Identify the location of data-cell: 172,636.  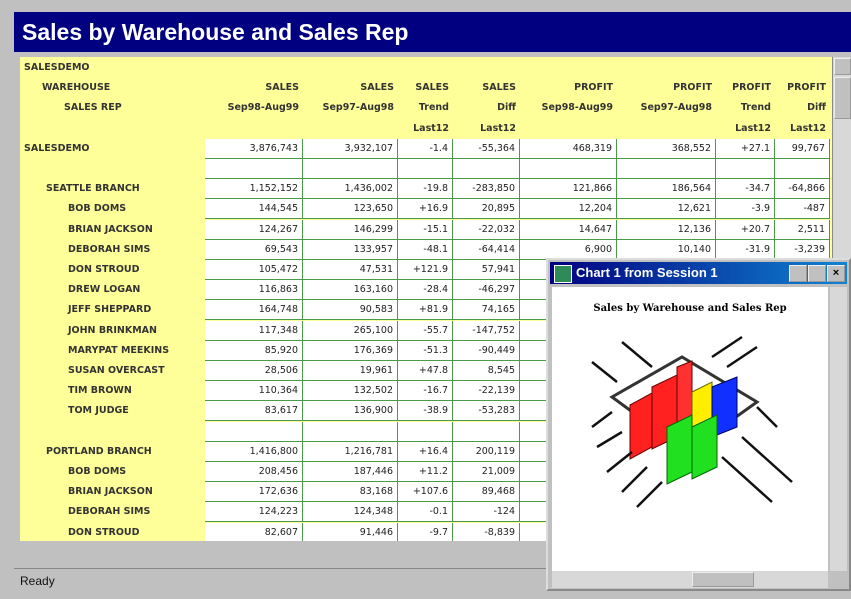
(254, 492).